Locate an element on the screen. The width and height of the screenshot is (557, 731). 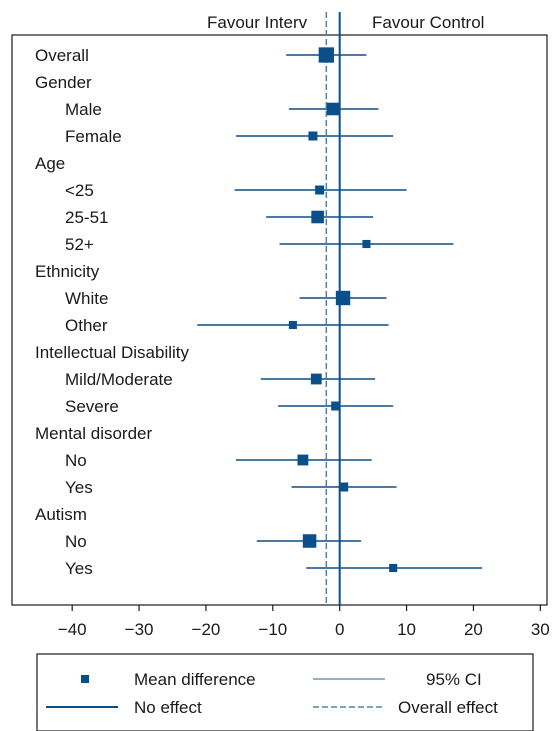
x-tick-label: −20 is located at coordinates (206, 629).